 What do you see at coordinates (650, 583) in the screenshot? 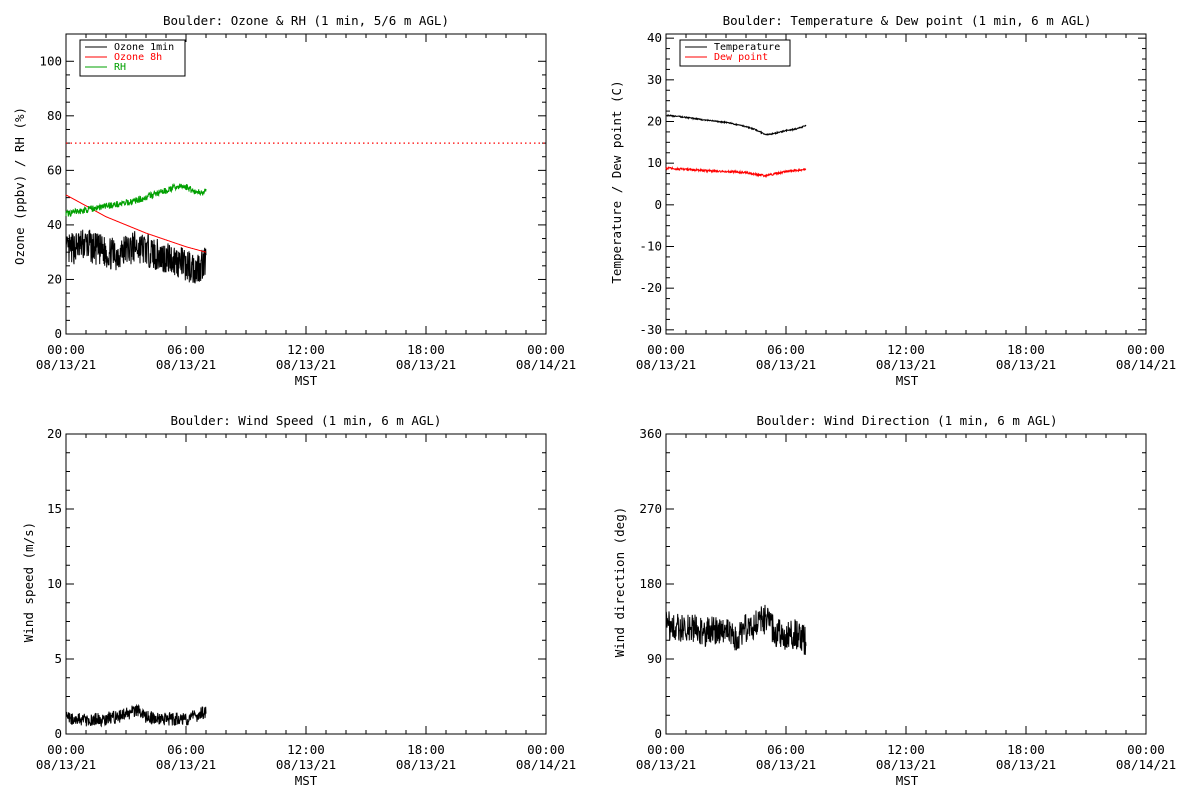
I see `y-tick-label: 180` at bounding box center [650, 583].